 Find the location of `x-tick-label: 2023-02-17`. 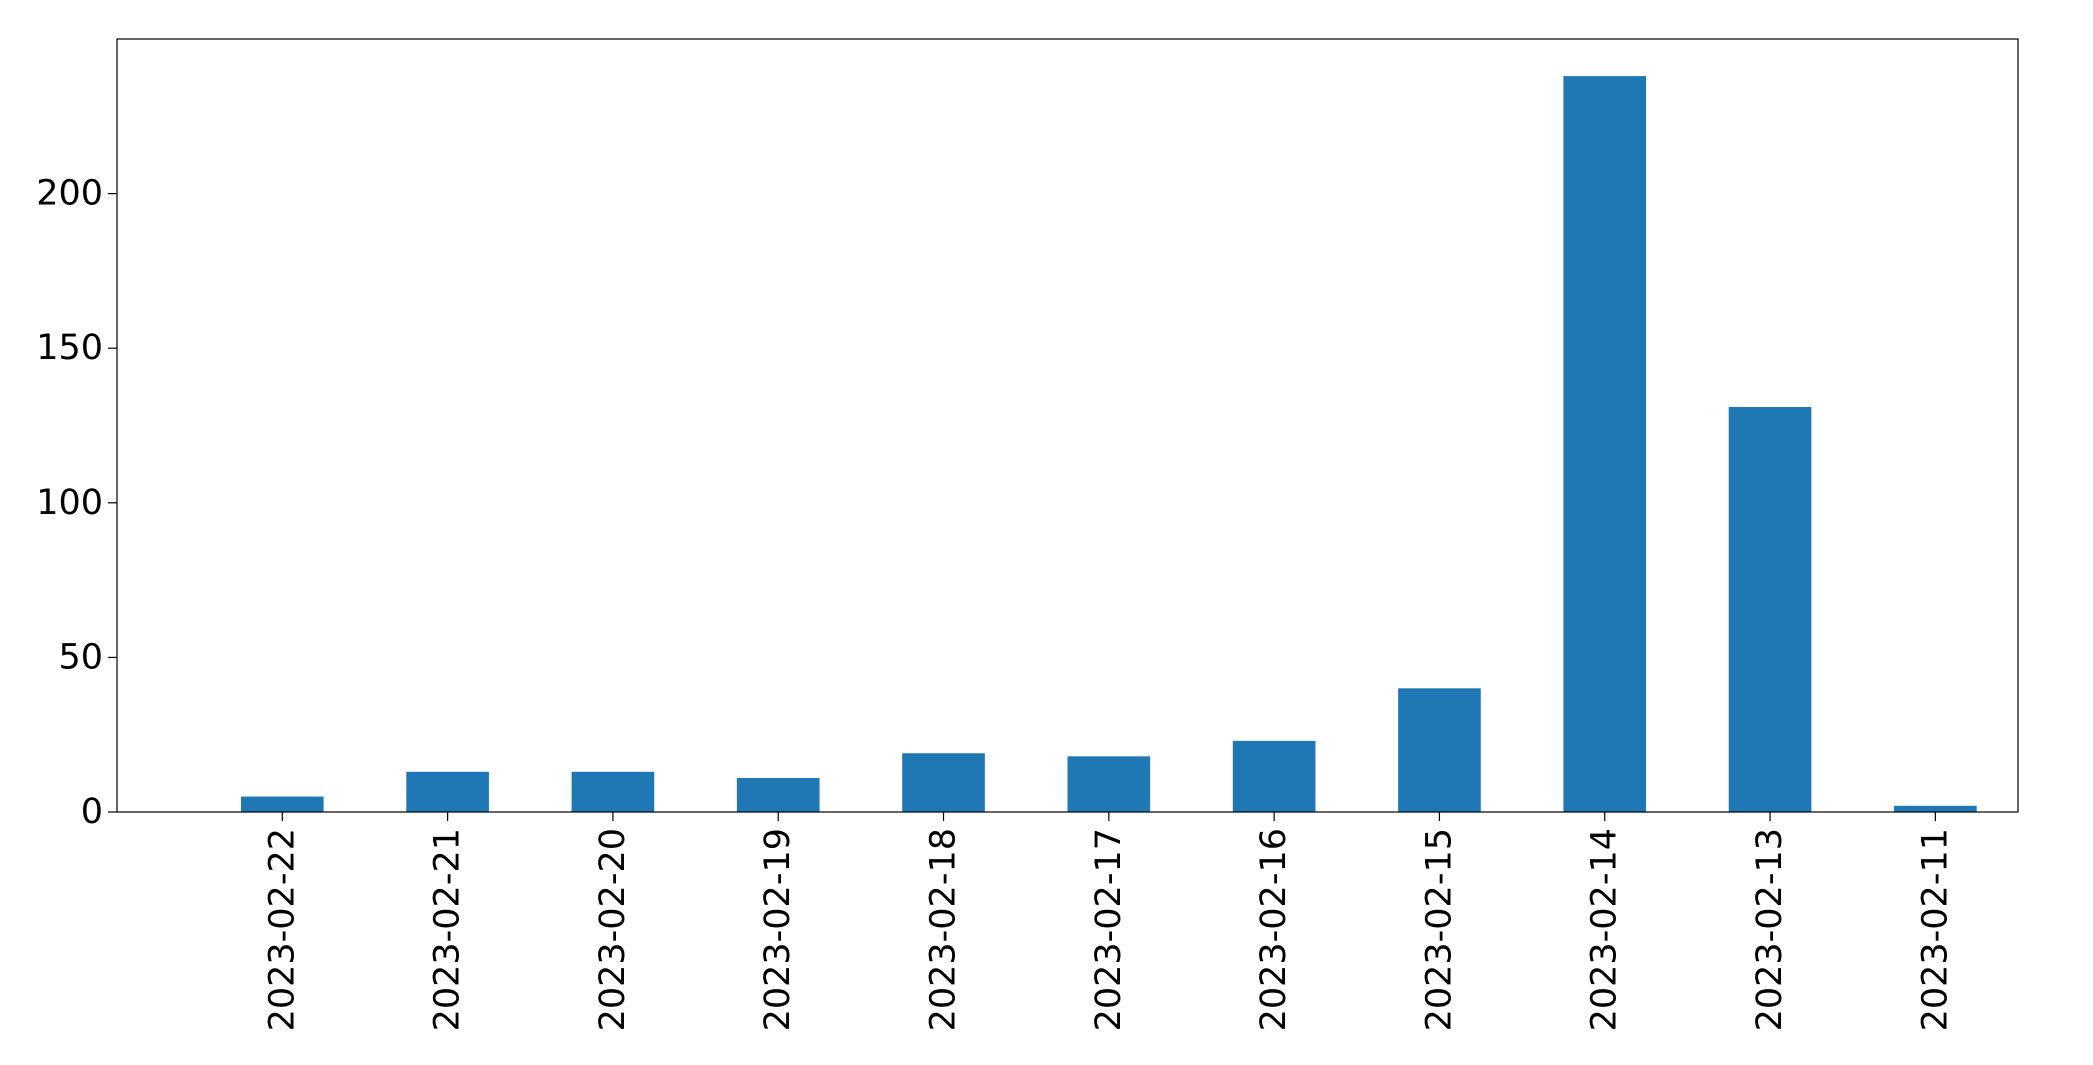

x-tick-label: 2023-02-17 is located at coordinates (1109, 929).